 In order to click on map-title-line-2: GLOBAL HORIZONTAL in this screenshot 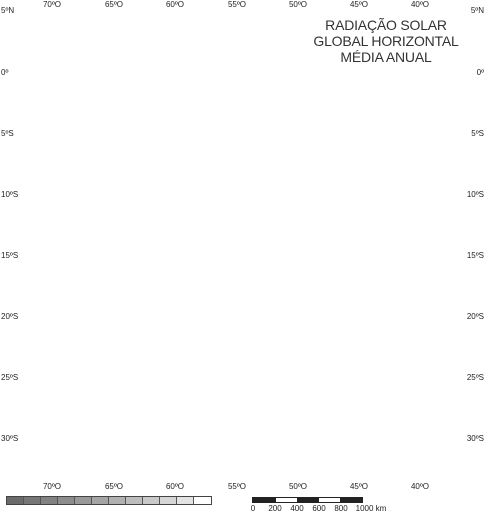, I will do `click(386, 41)`.